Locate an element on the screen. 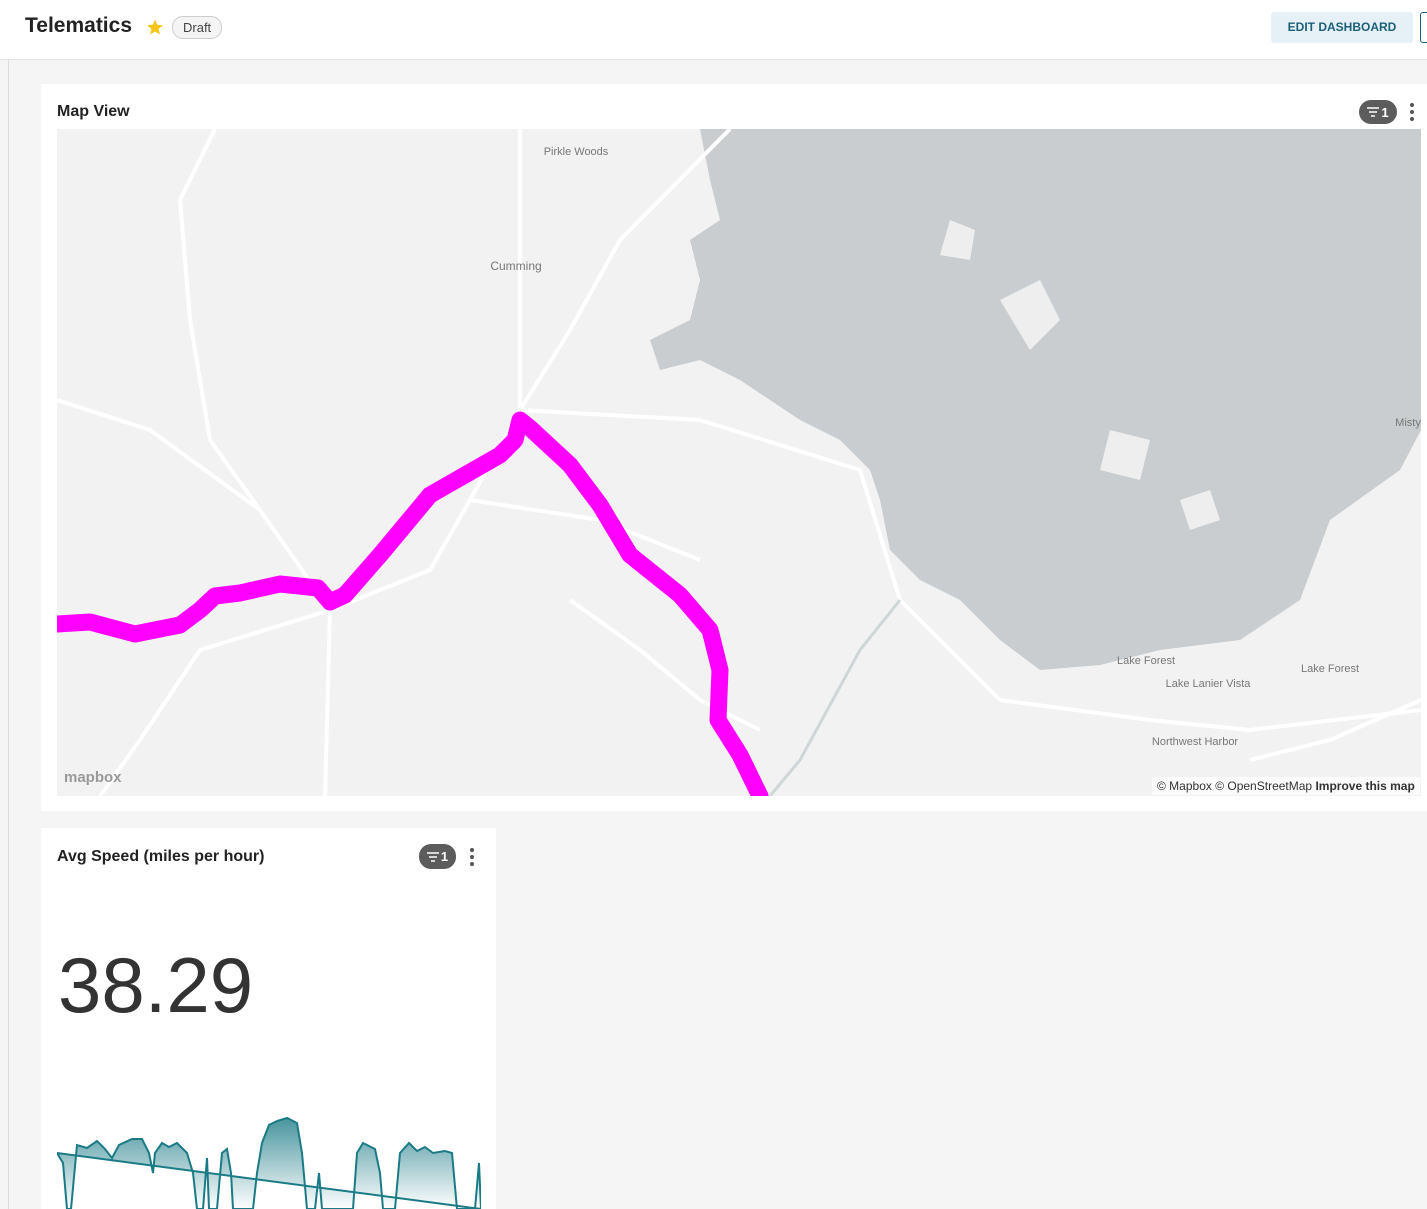  edit-dashboard-button: EDIT DASHBOARD is located at coordinates (1342, 27).